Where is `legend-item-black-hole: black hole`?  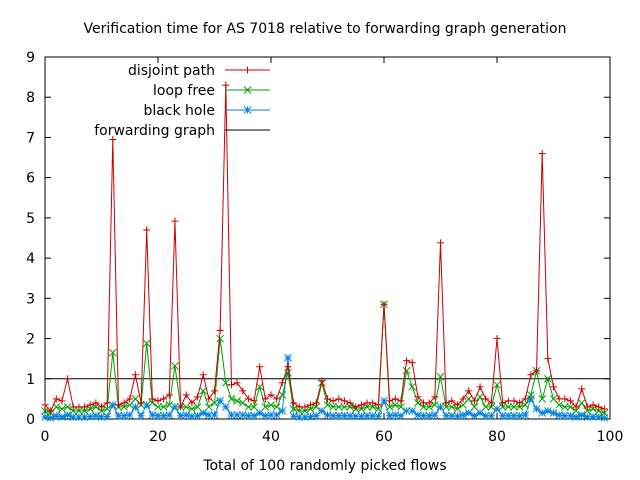
legend-item-black-hole: black hole is located at coordinates (206, 111).